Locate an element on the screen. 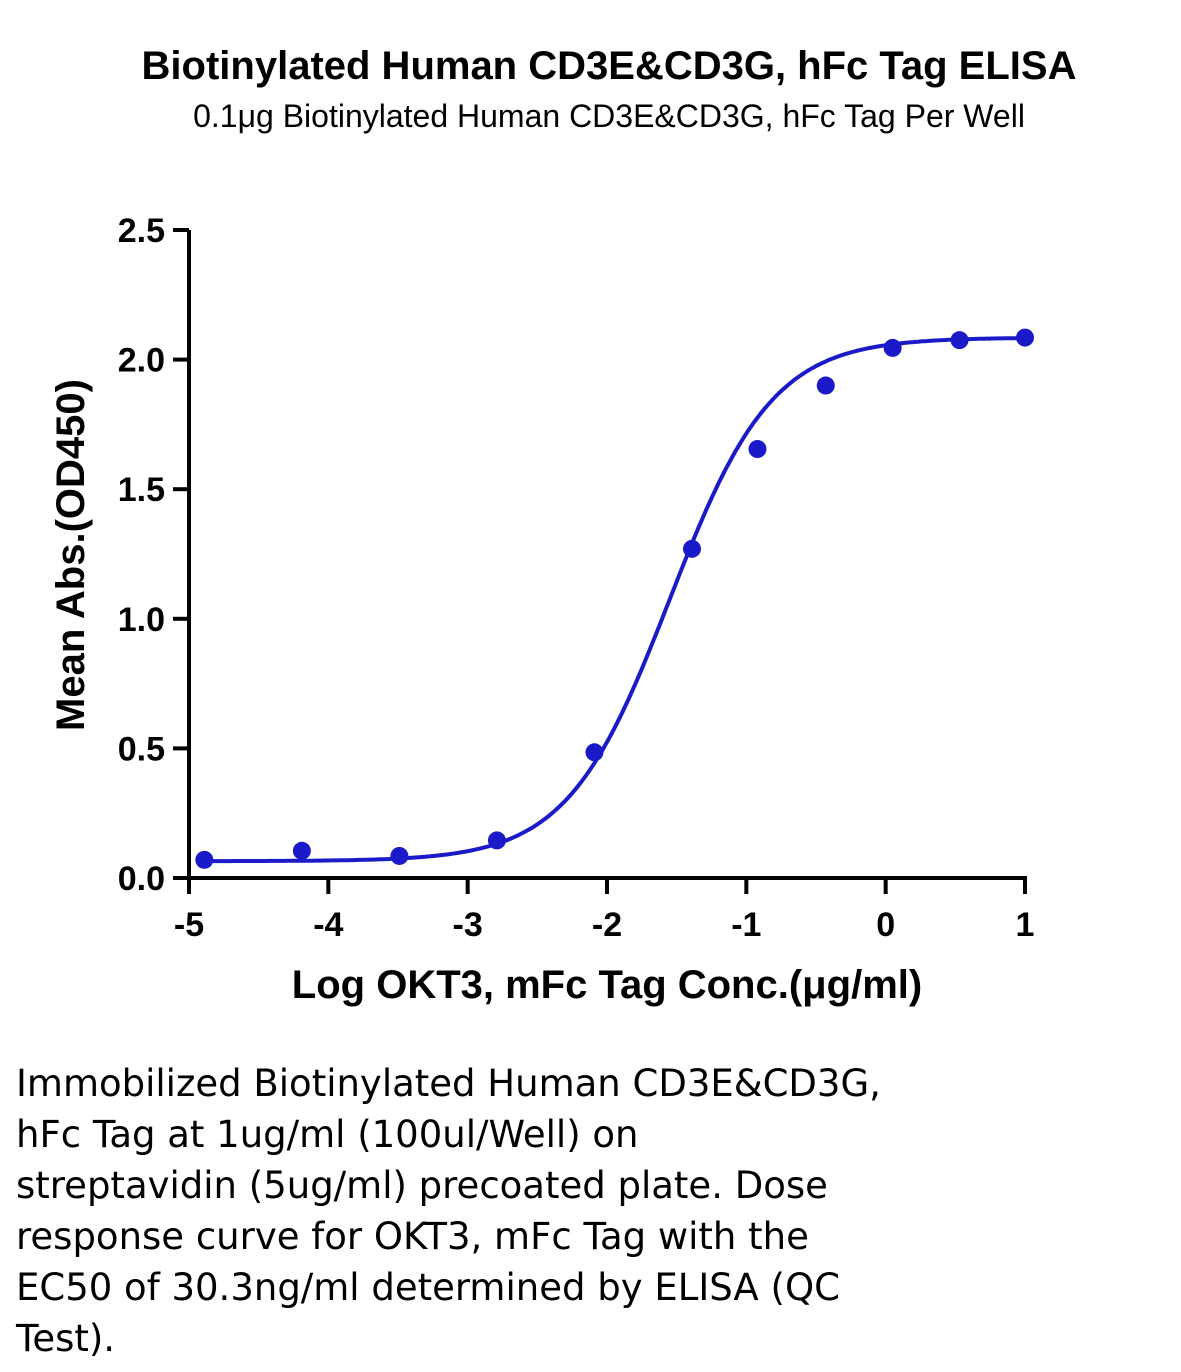 The width and height of the screenshot is (1181, 1372). caption-line: Test). is located at coordinates (66, 1338).